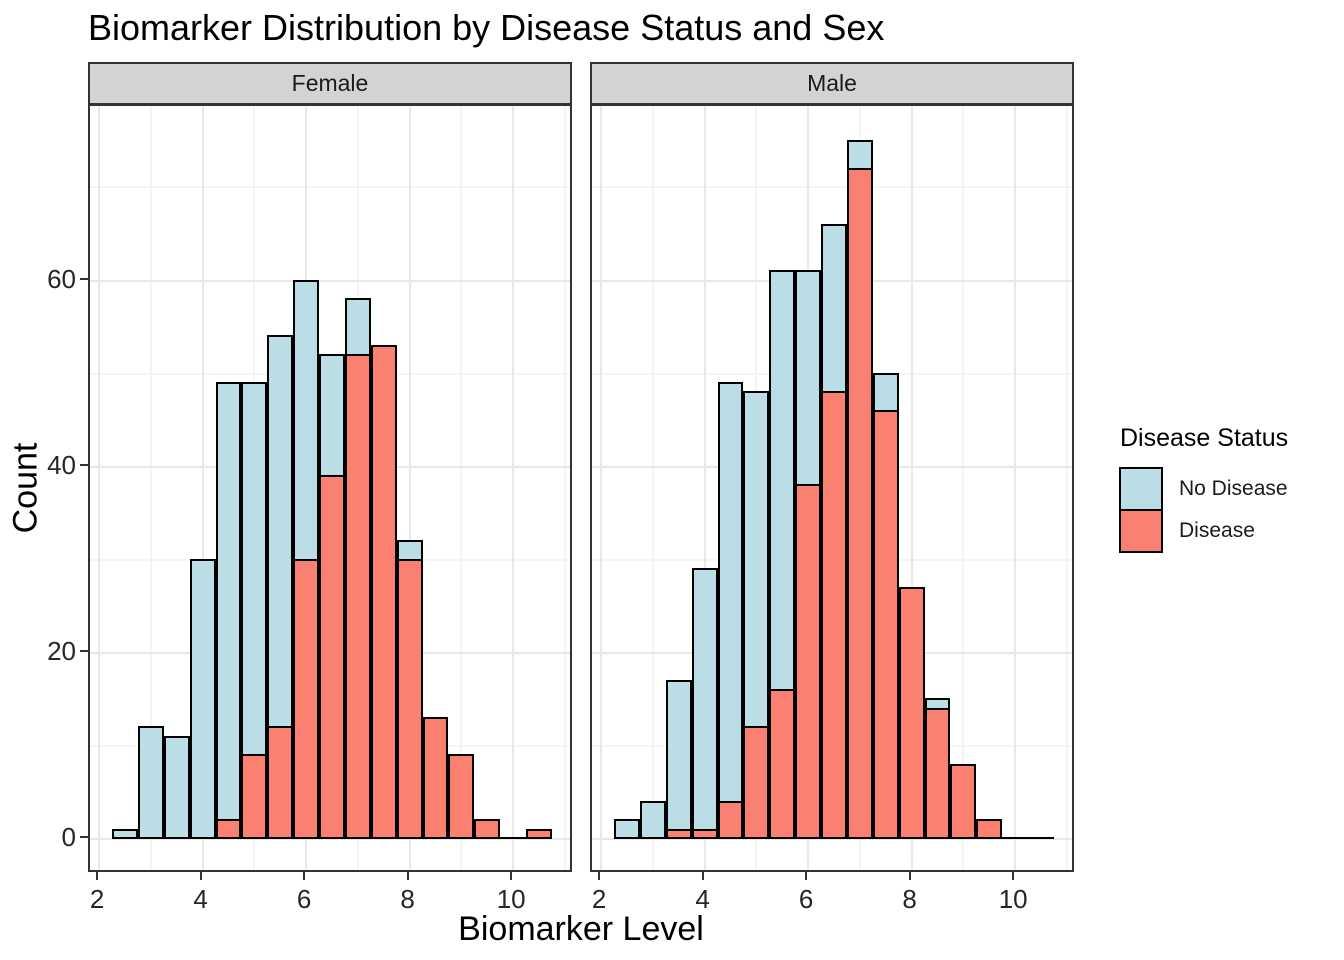 Image resolution: width=1344 pixels, height=960 pixels. What do you see at coordinates (1141, 489) in the screenshot?
I see `legend-swatch-no-disease-icon` at bounding box center [1141, 489].